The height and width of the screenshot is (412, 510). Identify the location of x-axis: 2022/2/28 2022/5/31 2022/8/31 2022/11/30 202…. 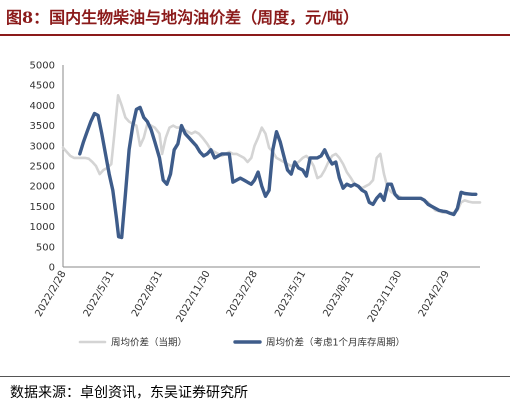
(256, 295).